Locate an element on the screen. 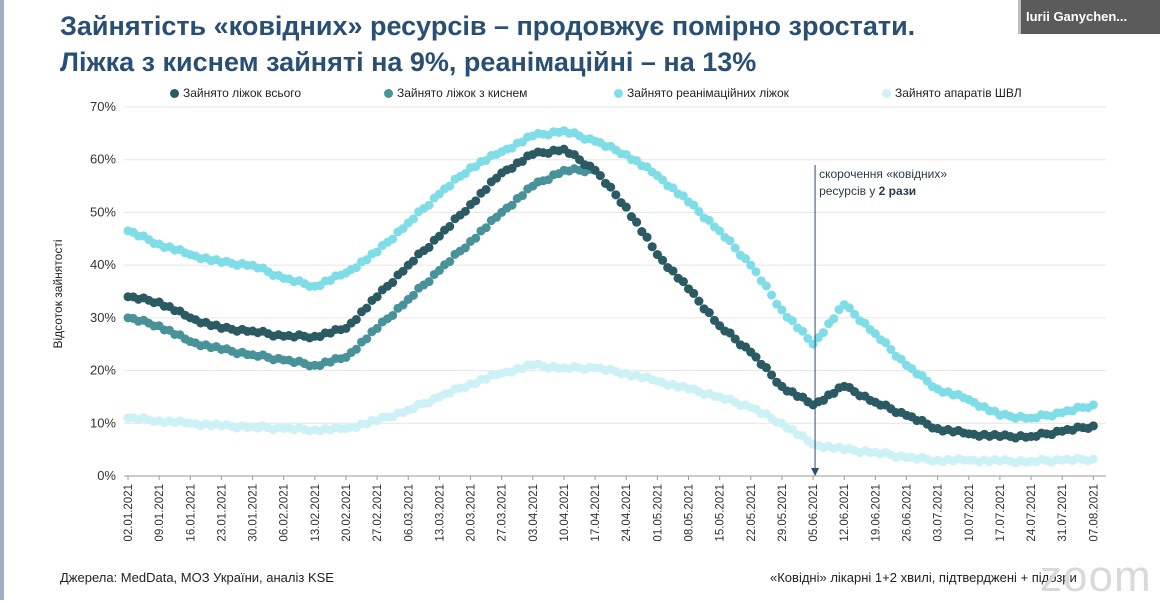 The width and height of the screenshot is (1160, 602). y-tick-label: 30% is located at coordinates (103, 317).